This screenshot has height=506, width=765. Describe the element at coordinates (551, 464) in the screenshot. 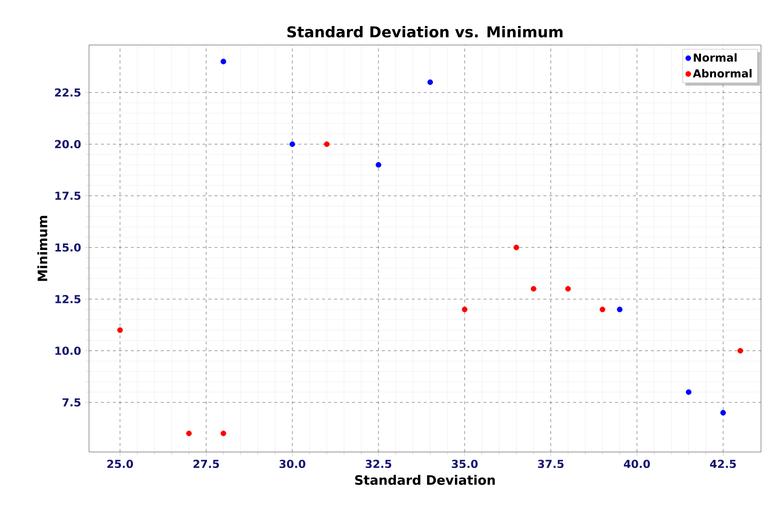

I see `x-tick-label: 37.5` at that location.